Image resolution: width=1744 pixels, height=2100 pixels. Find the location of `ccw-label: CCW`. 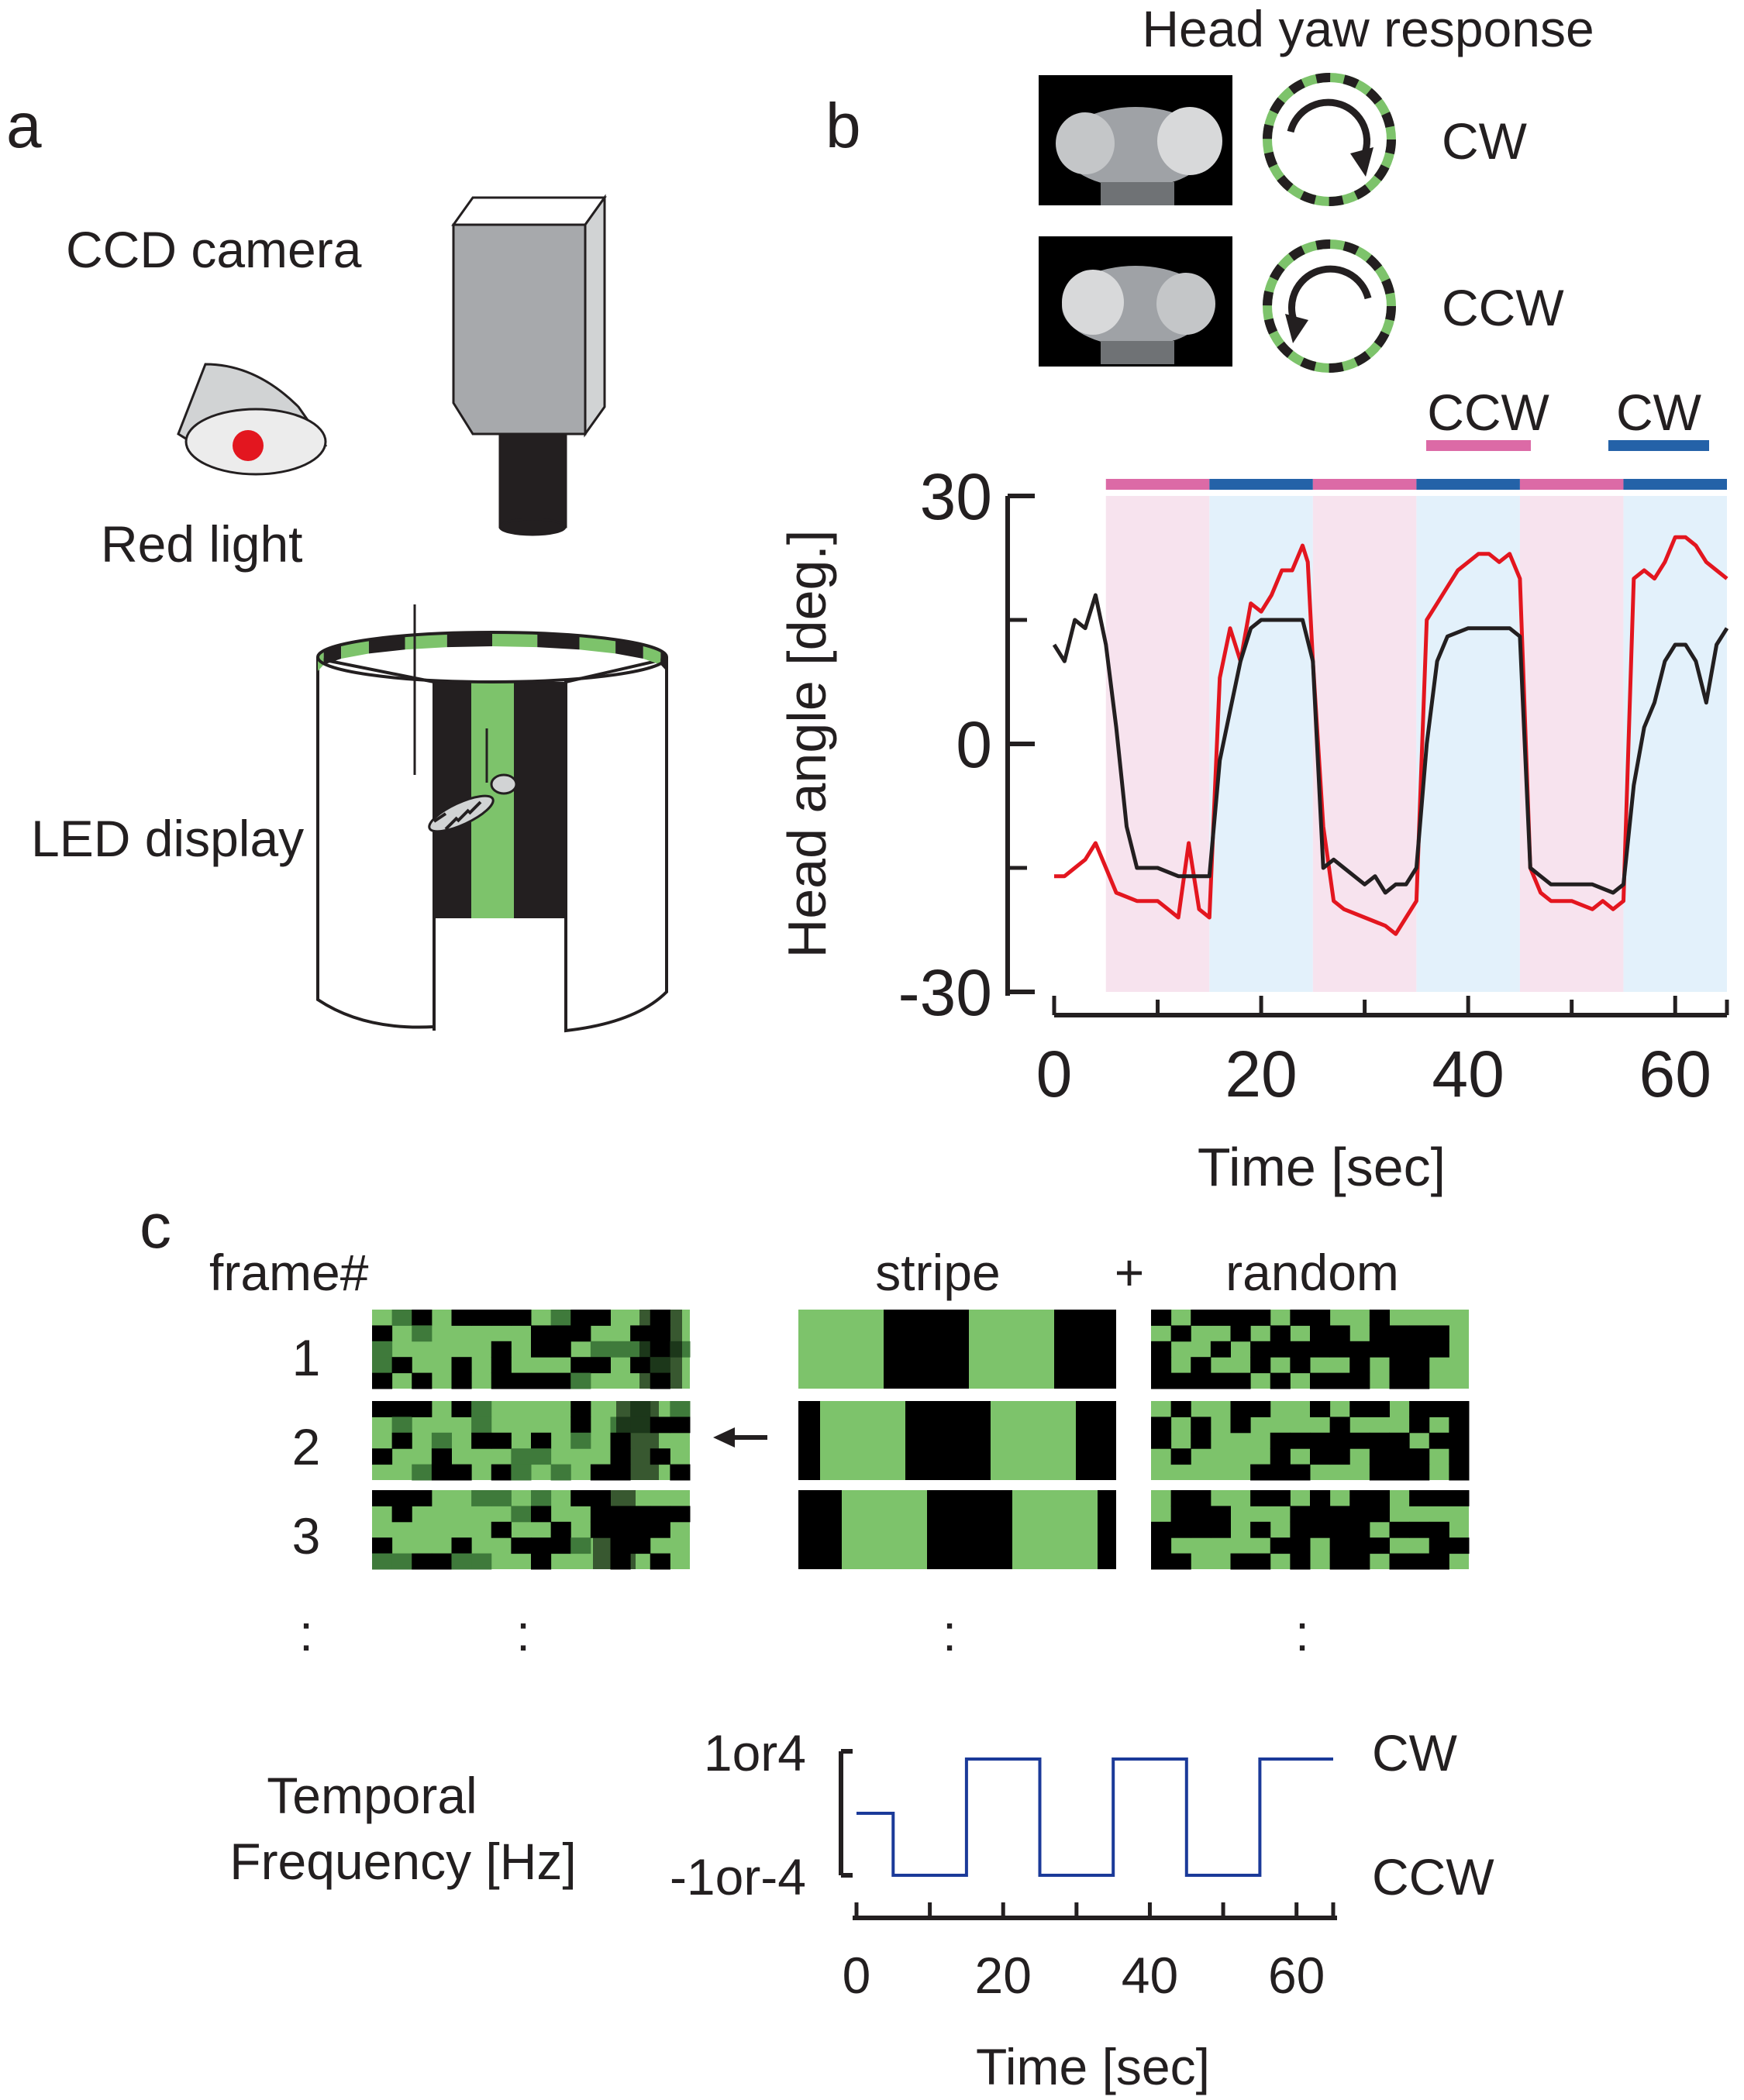

ccw-label: CCW is located at coordinates (1503, 308).